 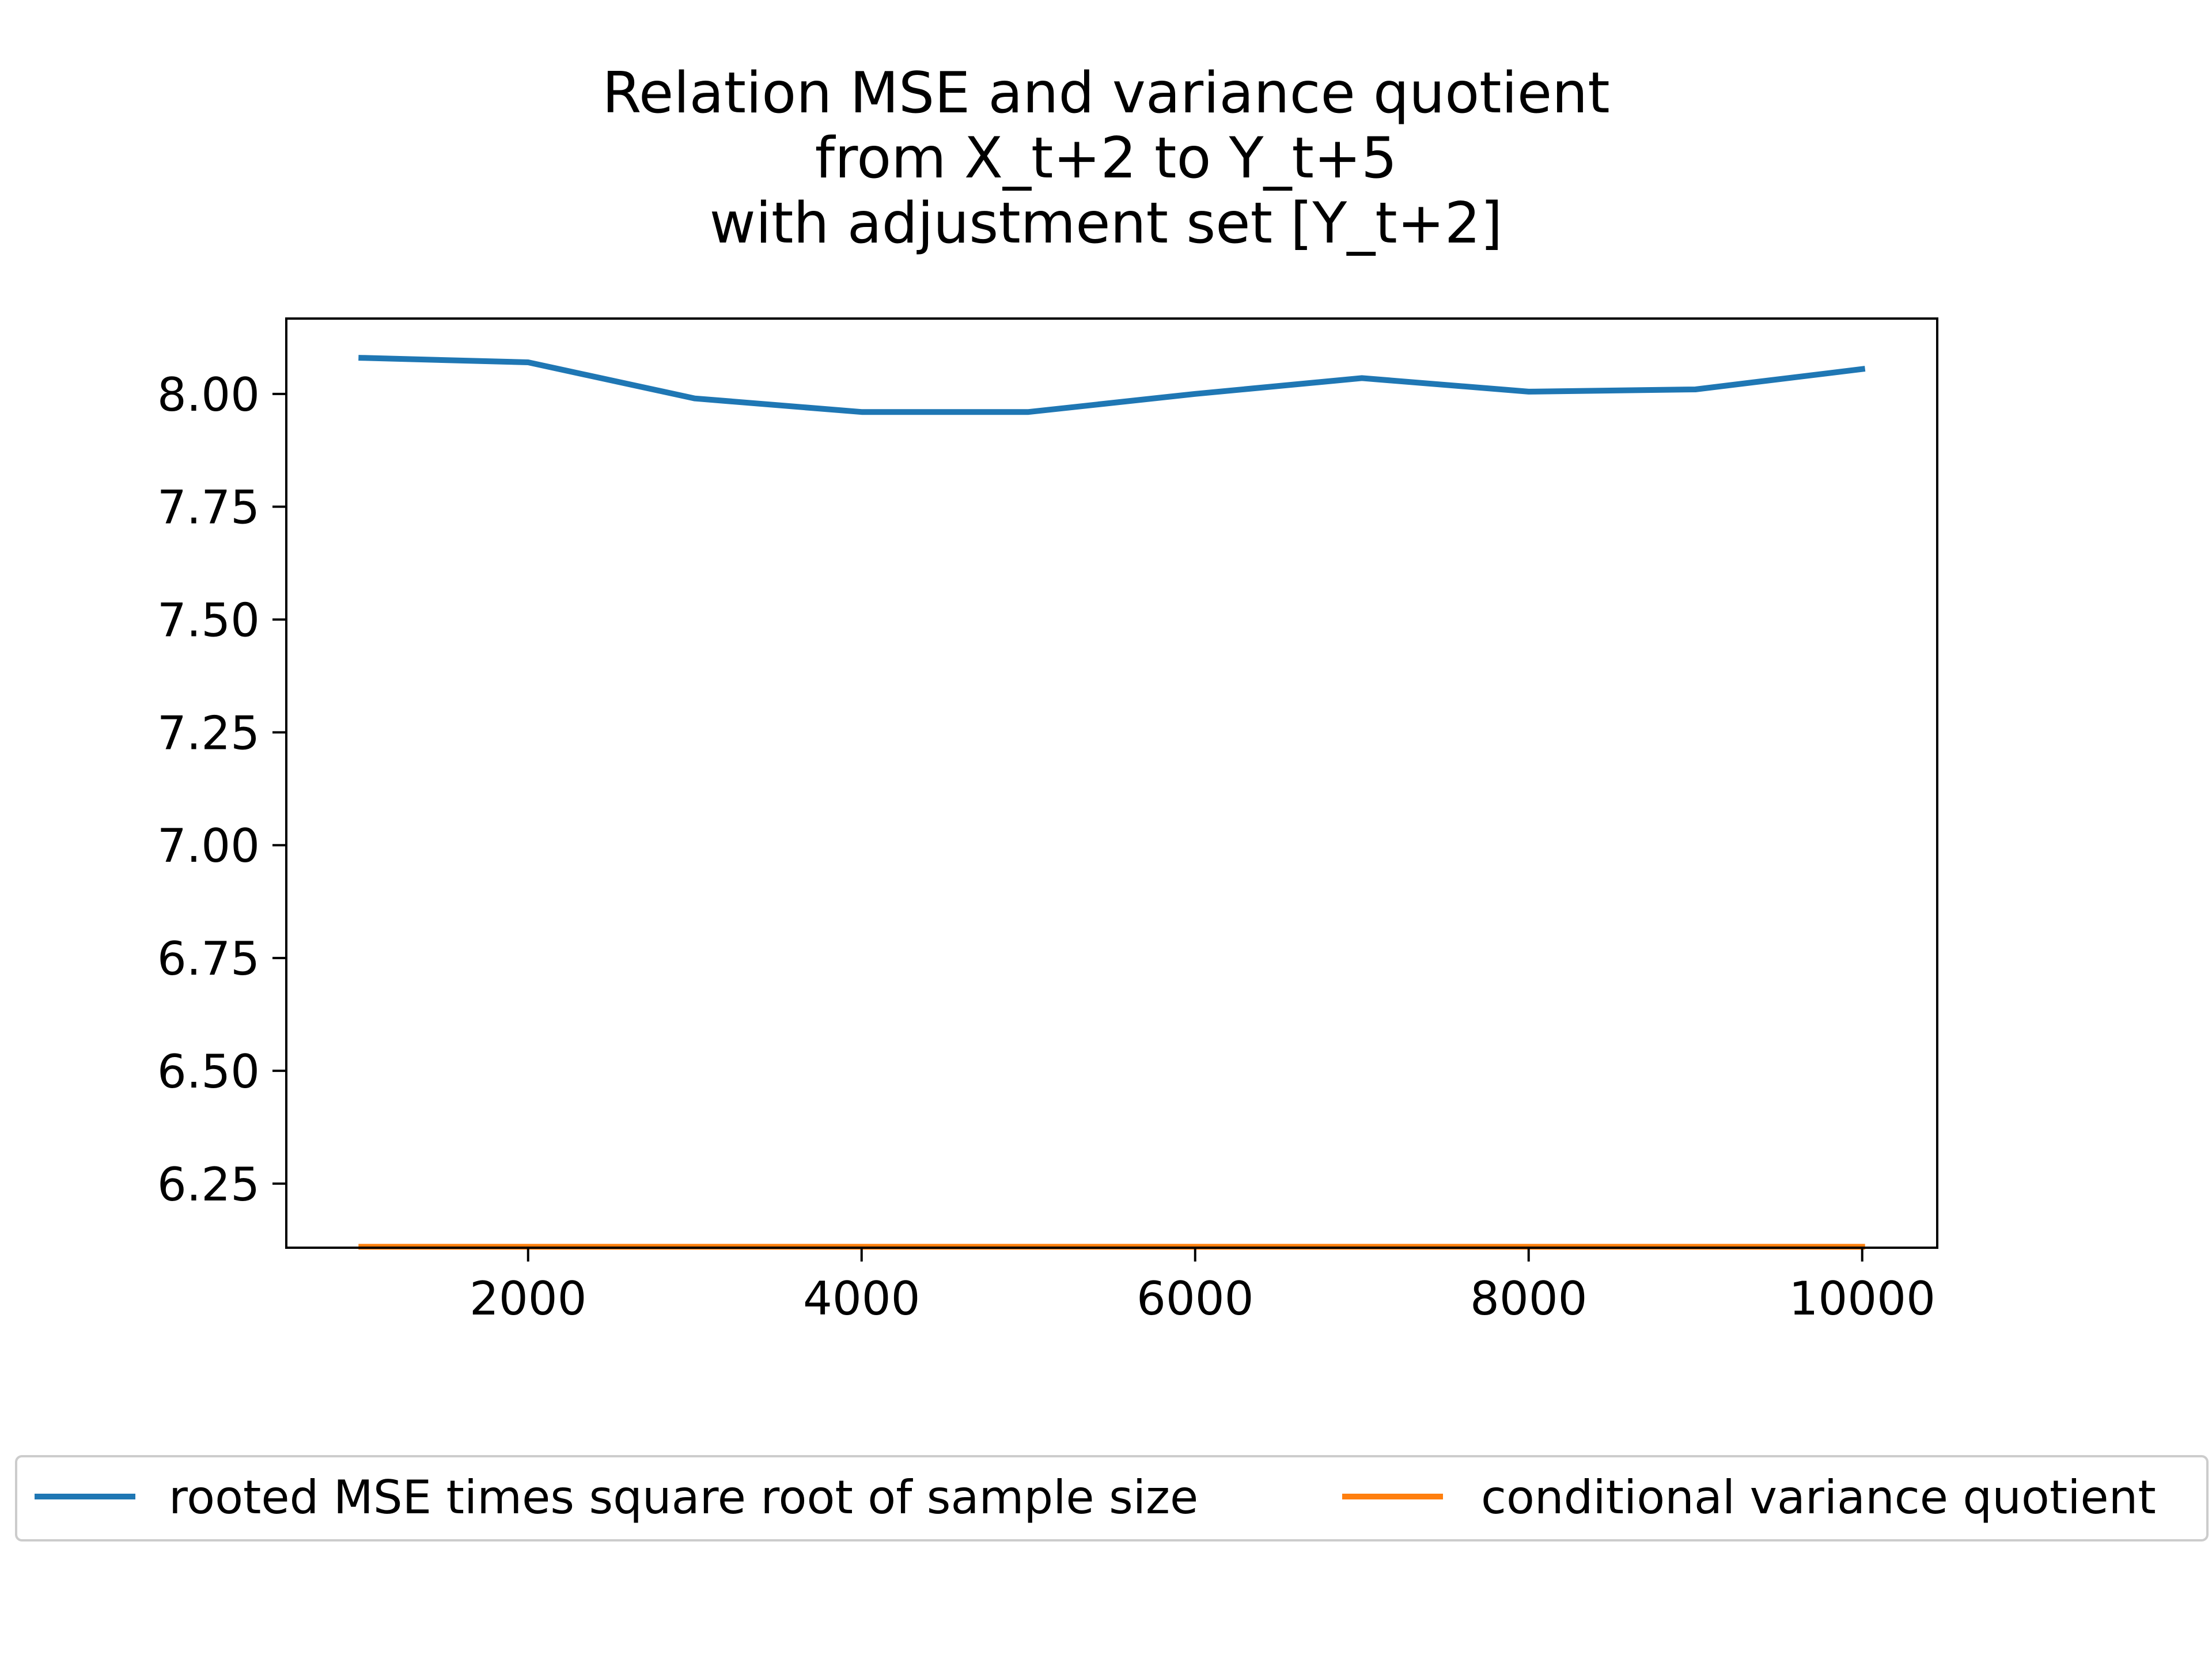 What do you see at coordinates (208, 959) in the screenshot?
I see `y-tick-label: 6.75` at bounding box center [208, 959].